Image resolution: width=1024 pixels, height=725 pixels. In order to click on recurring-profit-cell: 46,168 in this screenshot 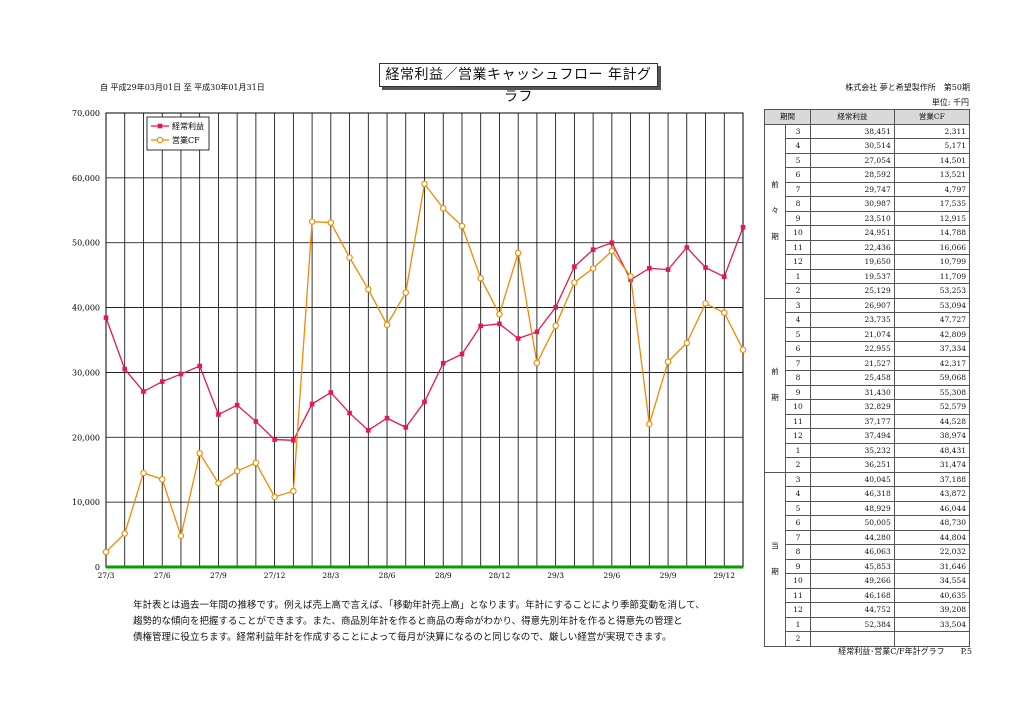, I will do `click(852, 595)`.